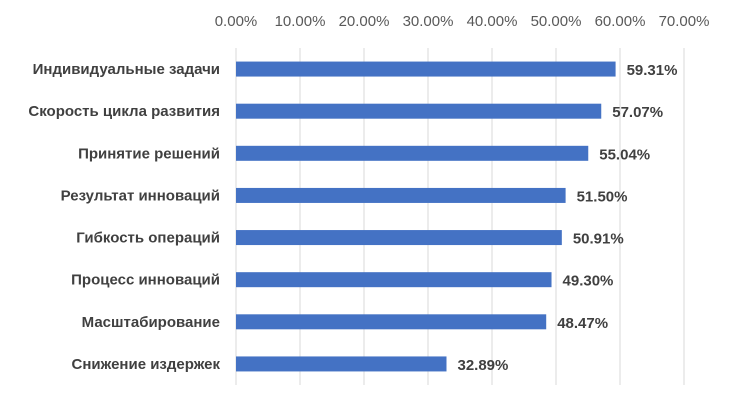  What do you see at coordinates (652, 70) in the screenshot?
I see `data-label: 59.31%` at bounding box center [652, 70].